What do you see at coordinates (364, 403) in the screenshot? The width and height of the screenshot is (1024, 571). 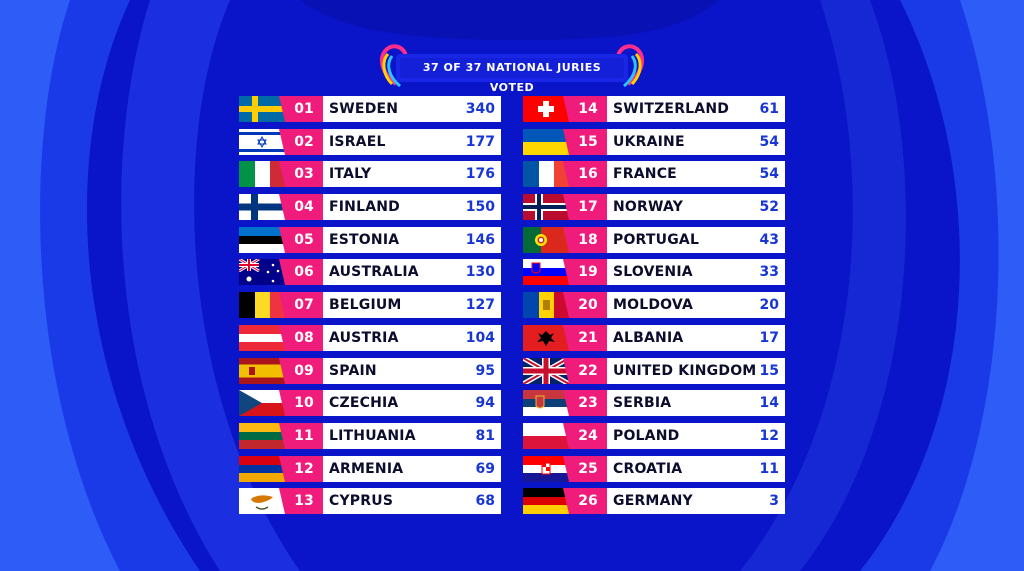 I see `country-name: CZECHIA` at bounding box center [364, 403].